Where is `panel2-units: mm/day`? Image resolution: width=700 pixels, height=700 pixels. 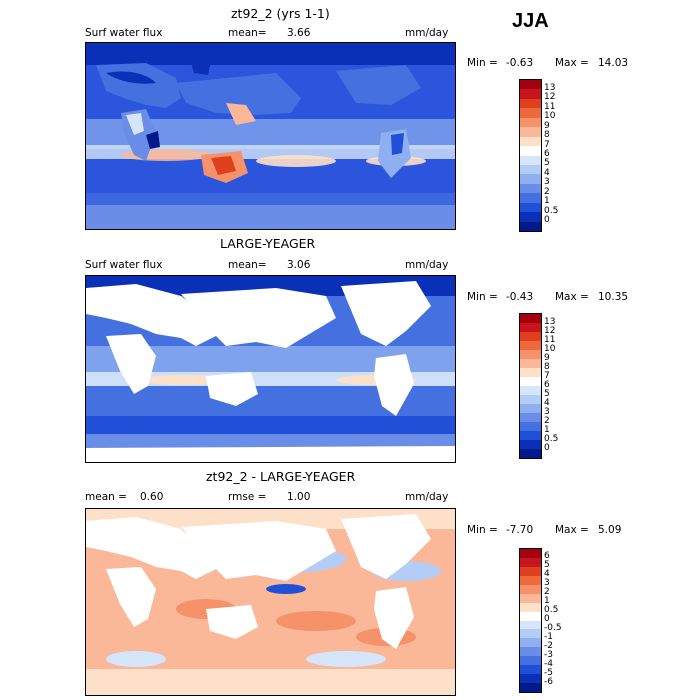
panel2-units: mm/day is located at coordinates (427, 265).